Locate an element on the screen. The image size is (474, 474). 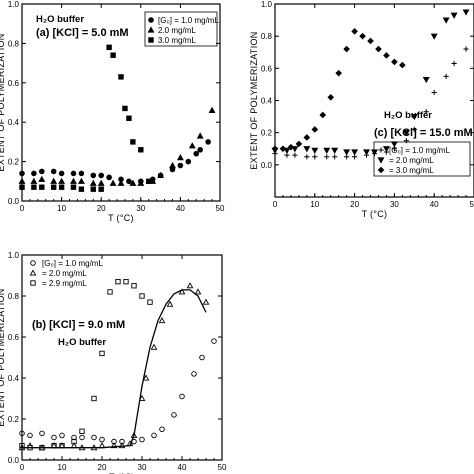
panel-c-title: (c) [KCl] = 15.0 mM is located at coordinates (423, 133).